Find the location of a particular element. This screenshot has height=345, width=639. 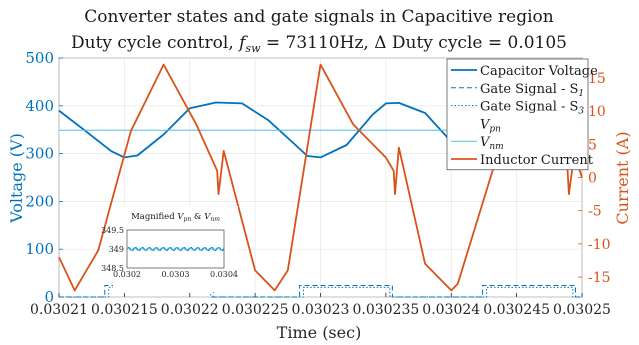

legend-label: Inductor Current is located at coordinates (537, 160).